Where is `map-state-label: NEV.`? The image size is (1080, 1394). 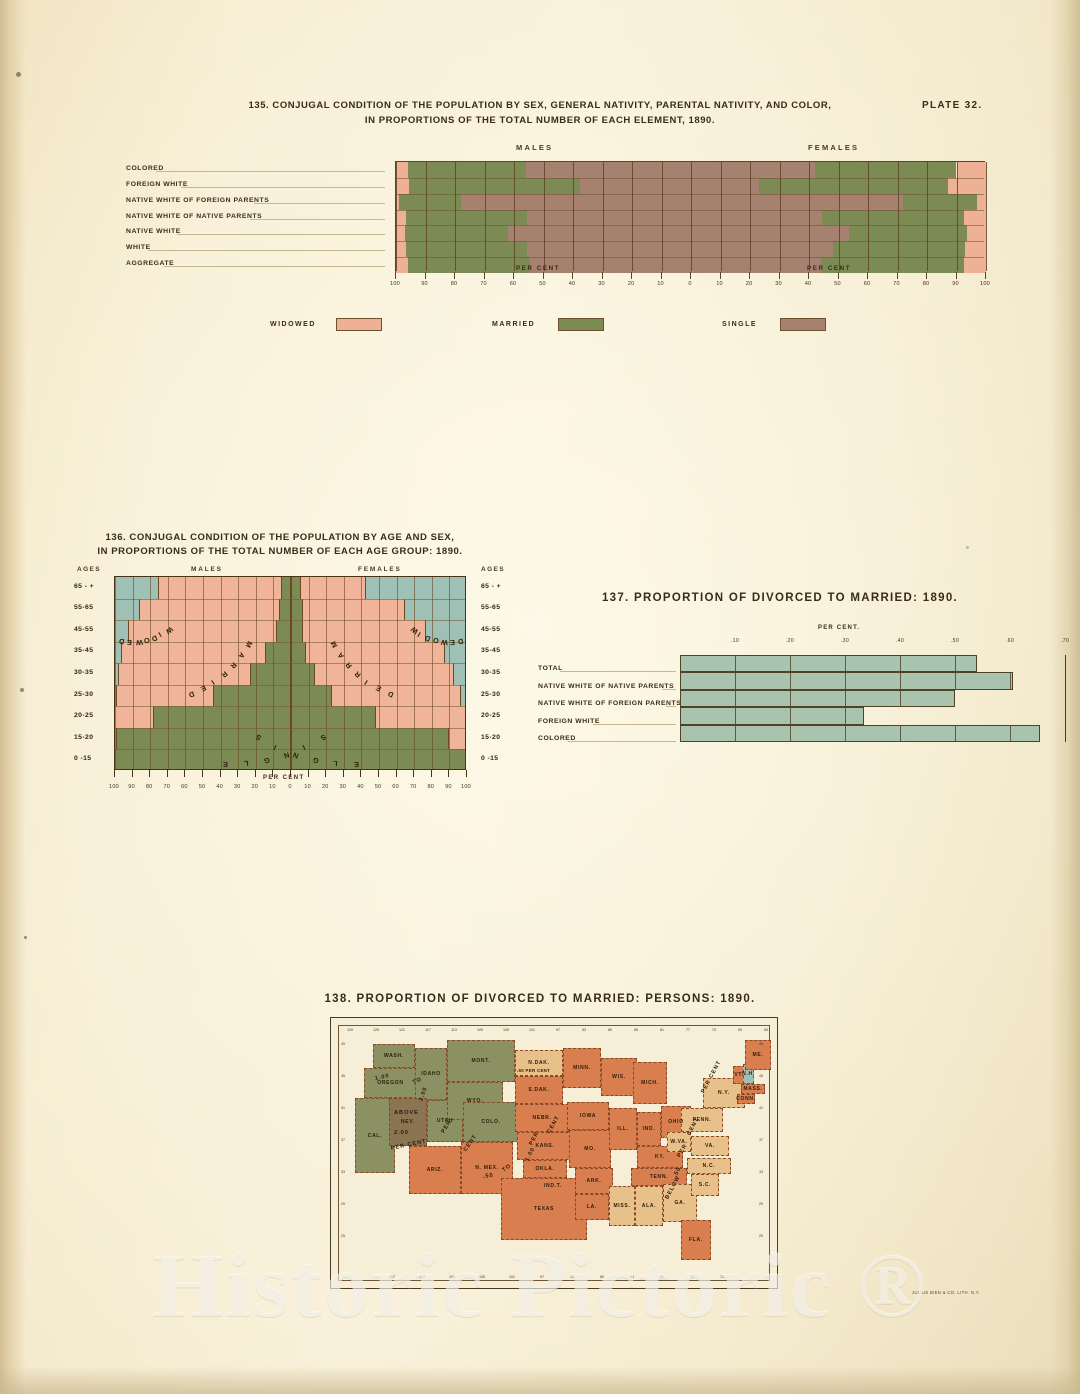
map-state-label: NEV. is located at coordinates (408, 1122).